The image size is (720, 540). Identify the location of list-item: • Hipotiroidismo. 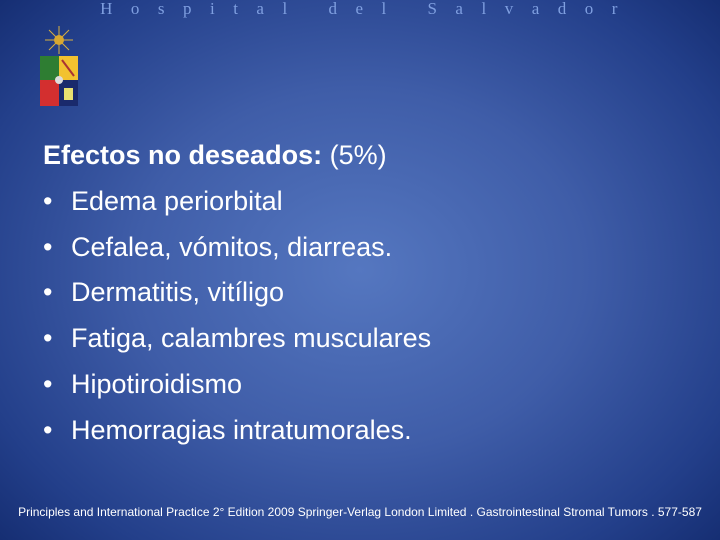
(237, 385).